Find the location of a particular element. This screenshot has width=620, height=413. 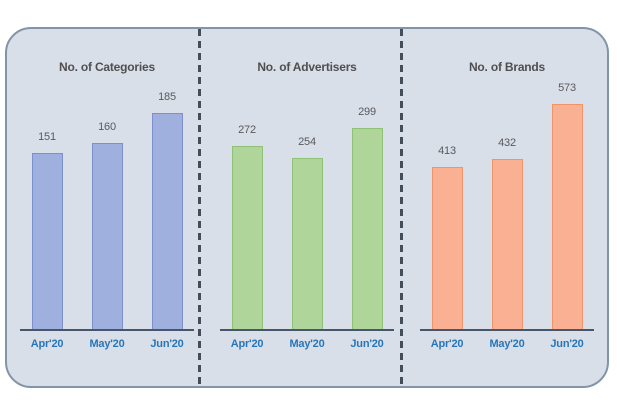

bar-group: 573 is located at coordinates (567, 205).